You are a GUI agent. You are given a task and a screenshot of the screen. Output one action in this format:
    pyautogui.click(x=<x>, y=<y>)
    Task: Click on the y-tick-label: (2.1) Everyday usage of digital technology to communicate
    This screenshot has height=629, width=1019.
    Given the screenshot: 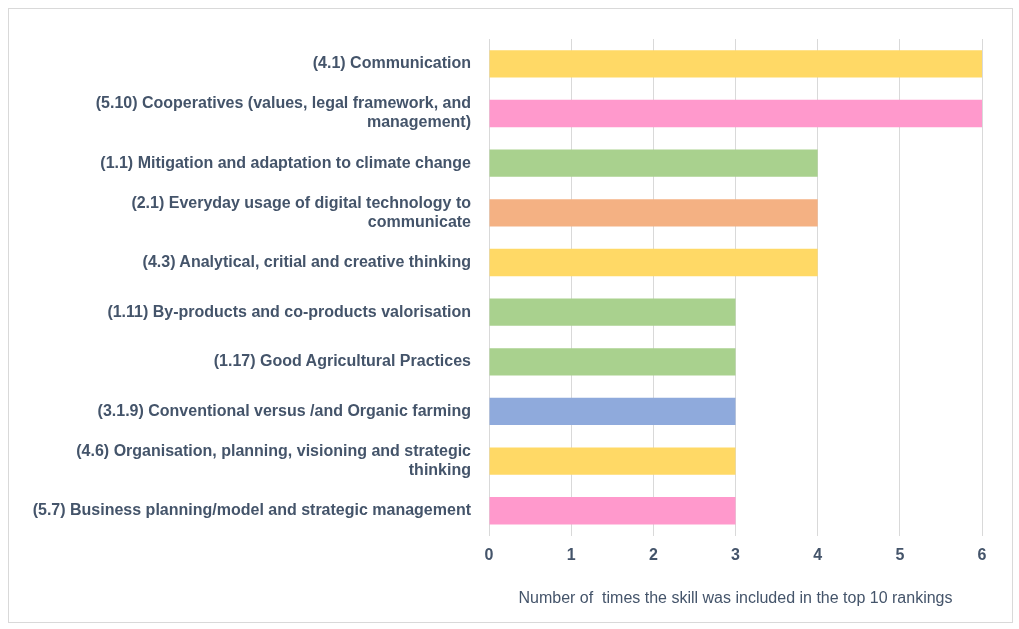 What is the action you would take?
    pyautogui.click(x=301, y=211)
    